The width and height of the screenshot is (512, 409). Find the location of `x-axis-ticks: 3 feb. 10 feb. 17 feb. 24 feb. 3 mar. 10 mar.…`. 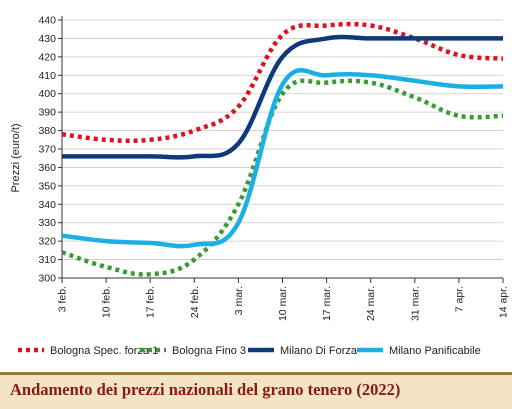

x-axis-ticks: 3 feb. 10 feb. 17 feb. 24 feb. 3 mar. 10 mar.… is located at coordinates (283, 299).